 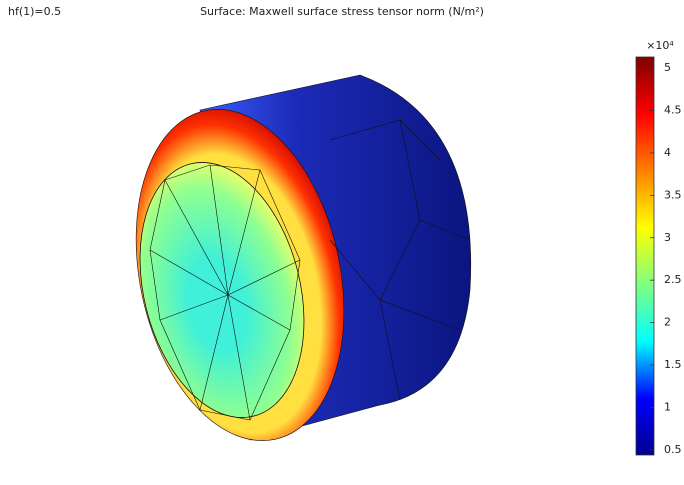 I want to click on colorbar-tick-label: 0.5, so click(x=673, y=449).